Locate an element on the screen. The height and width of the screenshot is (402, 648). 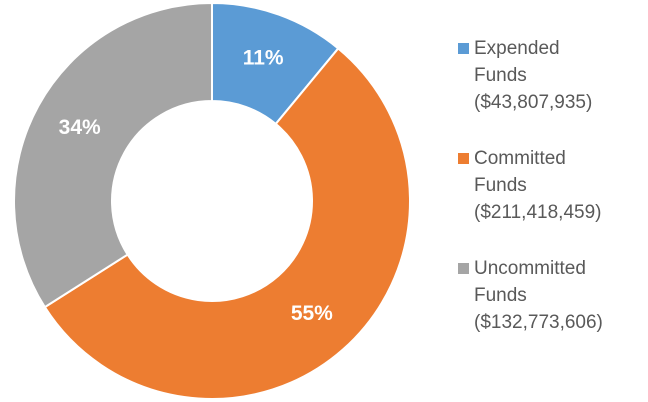
legend-label: Committed Funds ($211,418,459) is located at coordinates (538, 185).